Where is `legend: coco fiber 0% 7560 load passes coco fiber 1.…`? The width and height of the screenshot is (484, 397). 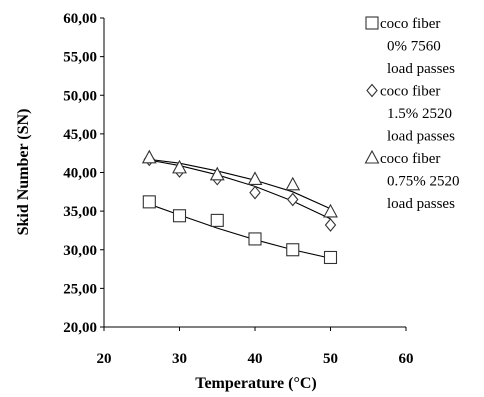 legend: coco fiber 0% 7560 load passes coco fiber 1.… is located at coordinates (412, 114).